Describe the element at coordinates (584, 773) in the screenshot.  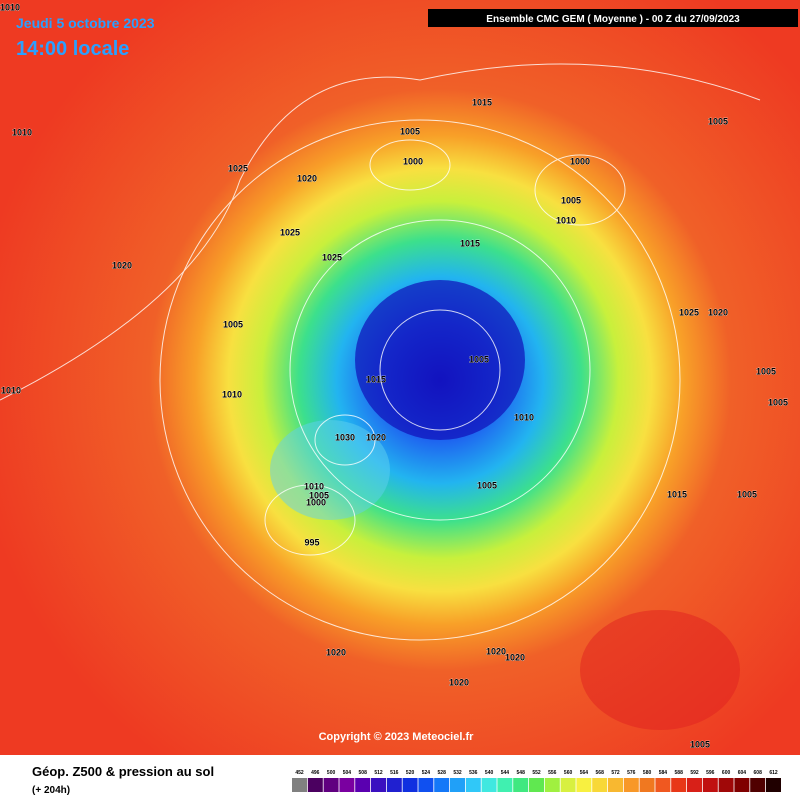
I see `scale-label: 564` at that location.